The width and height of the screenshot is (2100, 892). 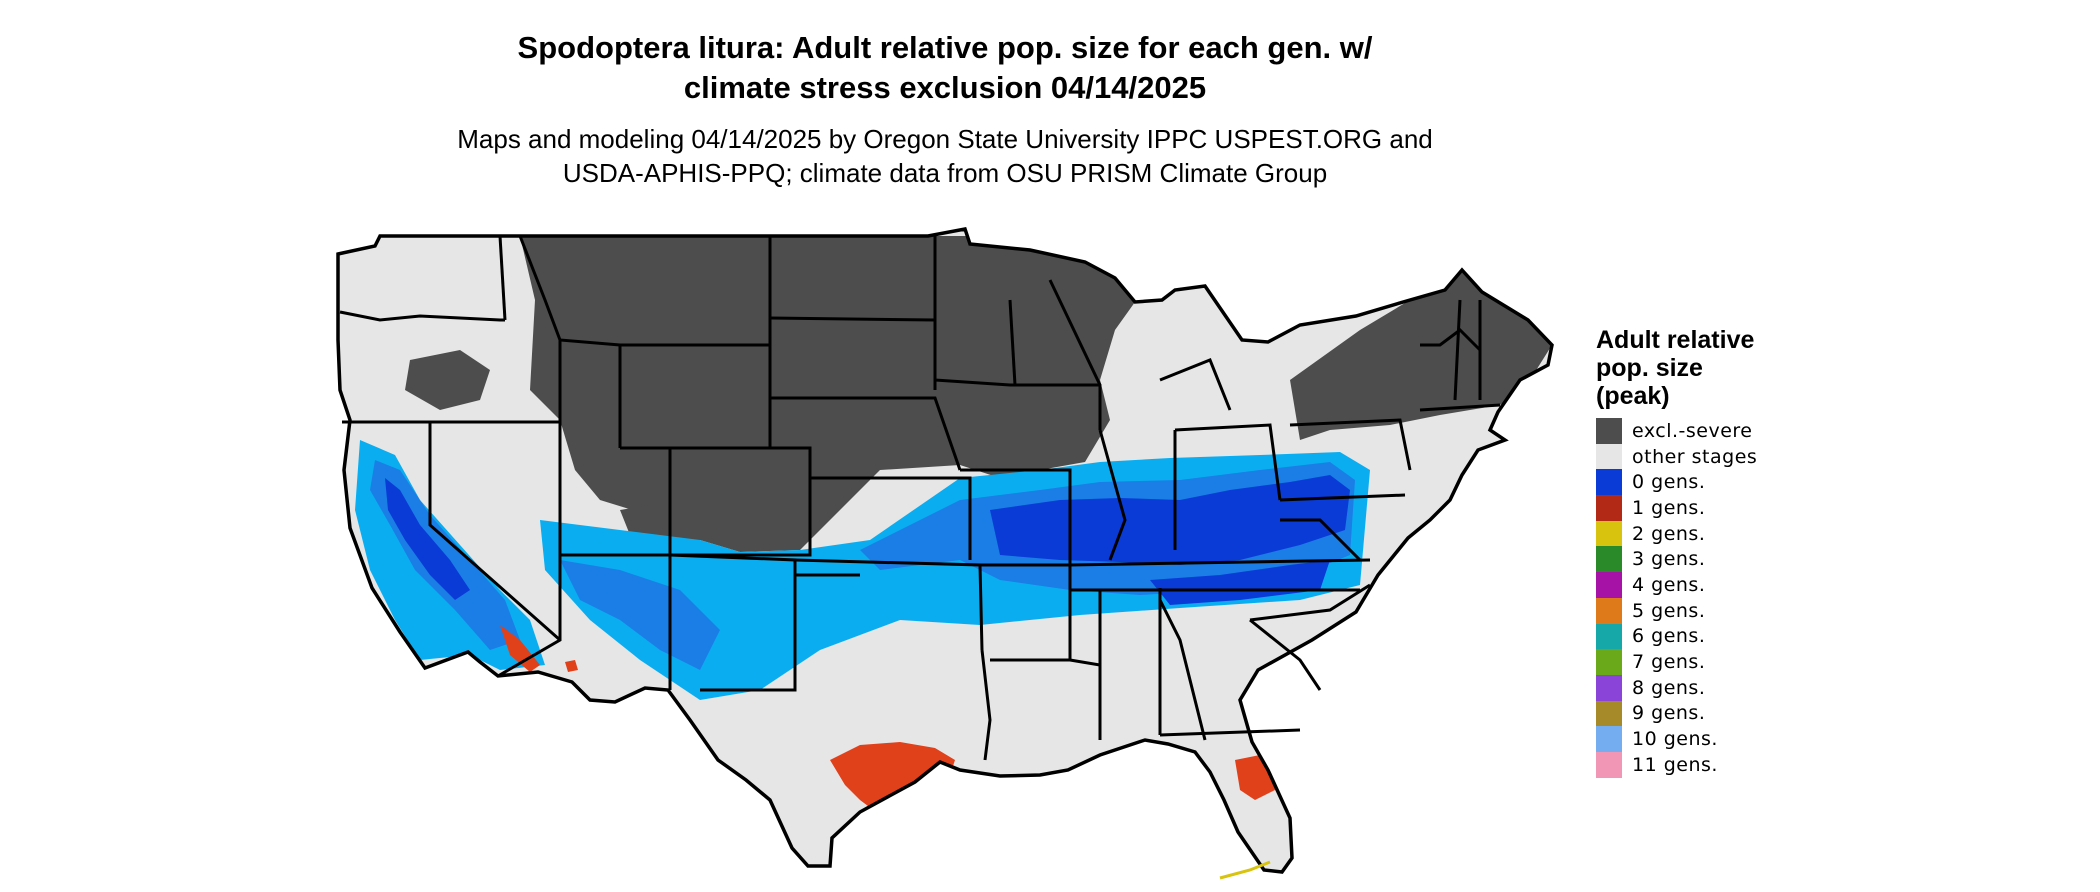 What do you see at coordinates (1669, 507) in the screenshot?
I see `legend-label: 1 gens.` at bounding box center [1669, 507].